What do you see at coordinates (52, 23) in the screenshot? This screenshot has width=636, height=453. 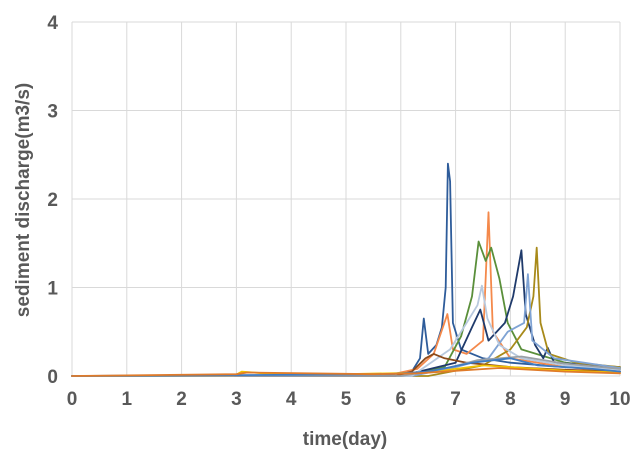 I see `y-tick-label: 4` at bounding box center [52, 23].